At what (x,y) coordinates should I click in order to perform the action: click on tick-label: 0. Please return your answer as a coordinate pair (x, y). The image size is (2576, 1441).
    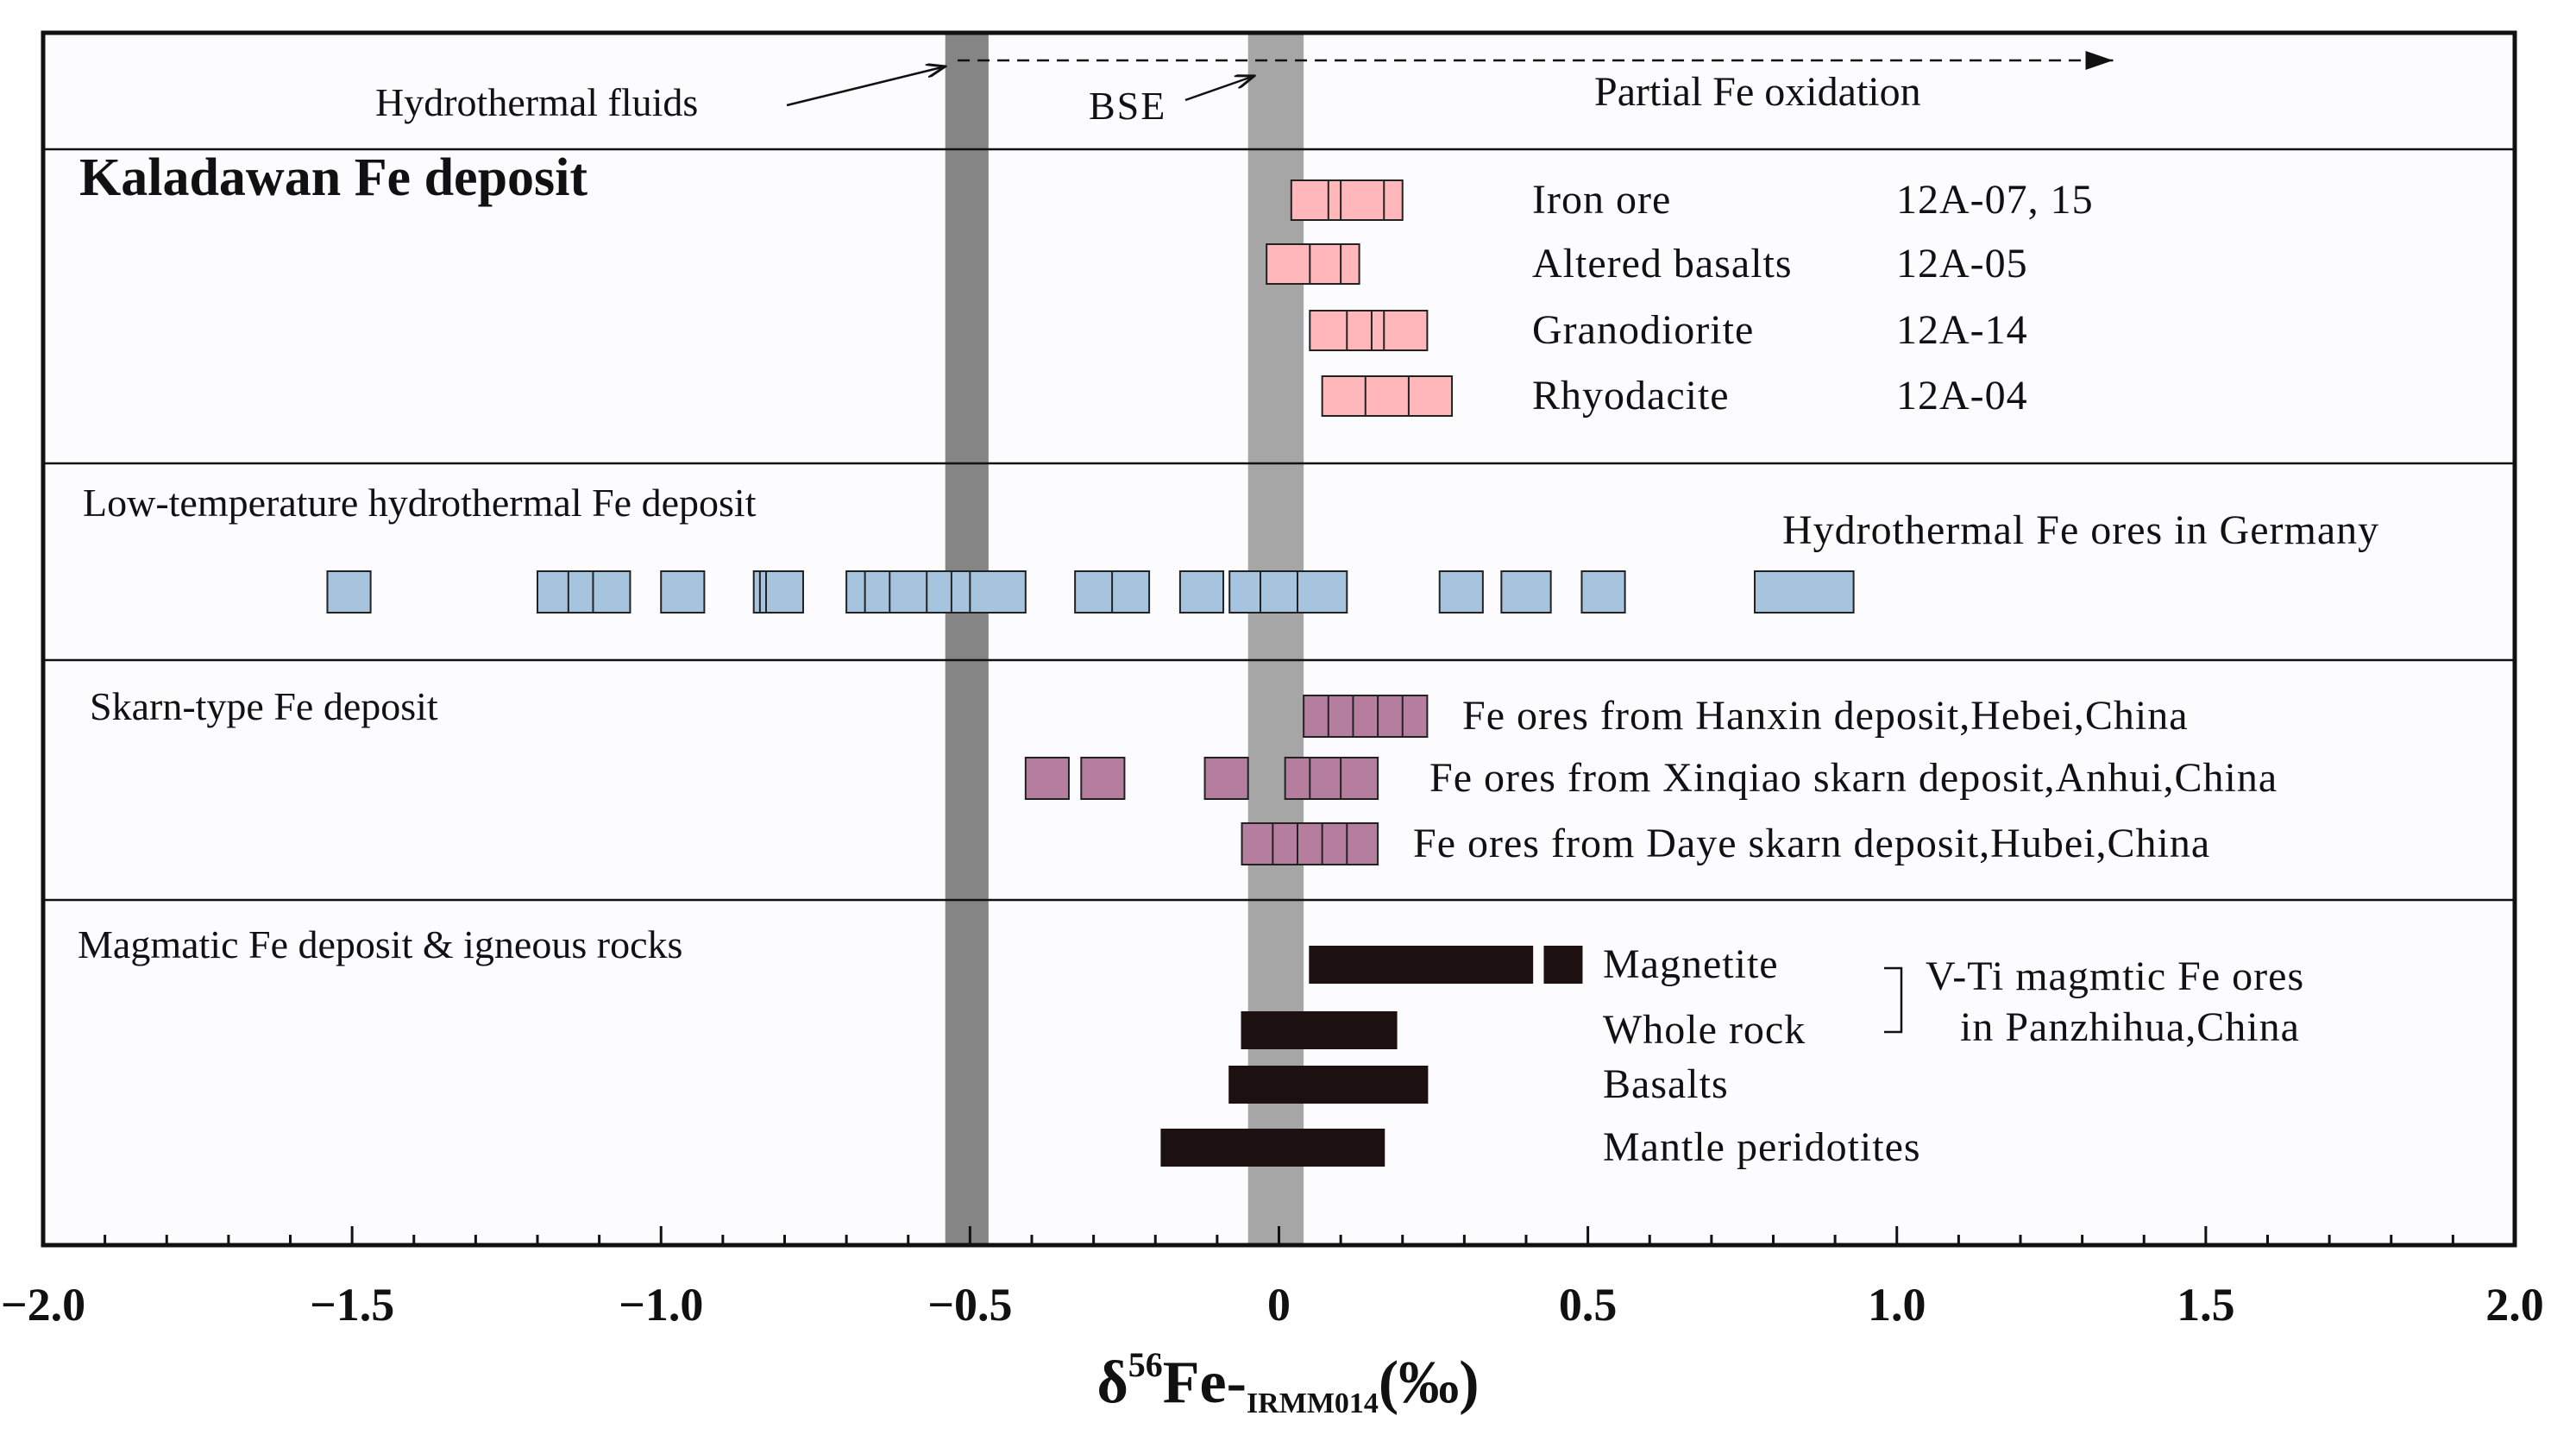
    Looking at the image, I should click on (1279, 1305).